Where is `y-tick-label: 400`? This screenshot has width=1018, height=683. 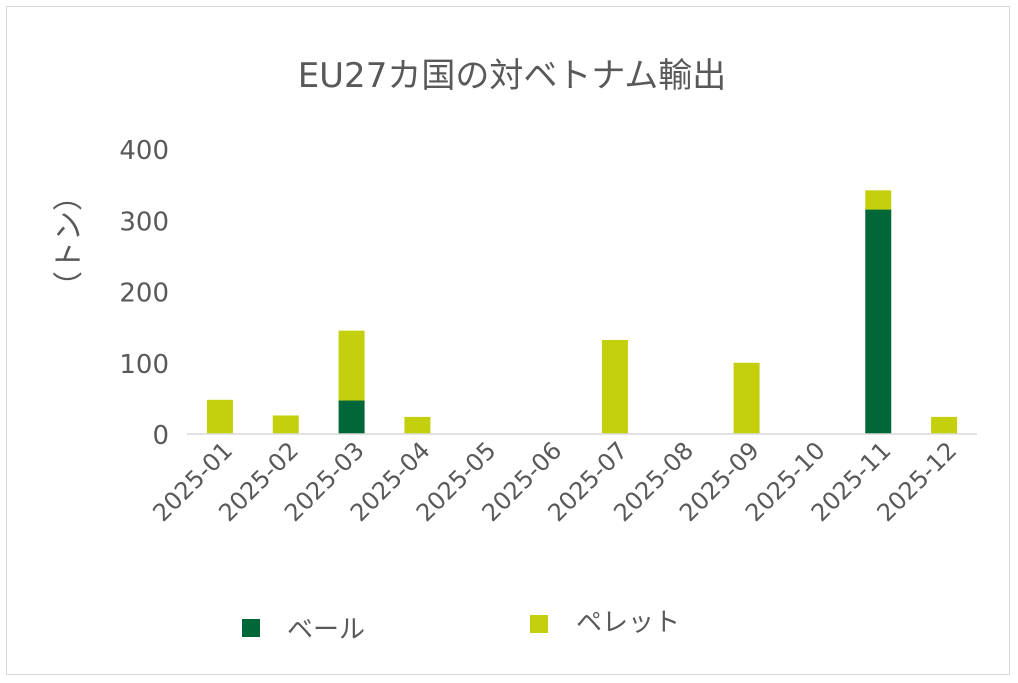
y-tick-label: 400 is located at coordinates (144, 151).